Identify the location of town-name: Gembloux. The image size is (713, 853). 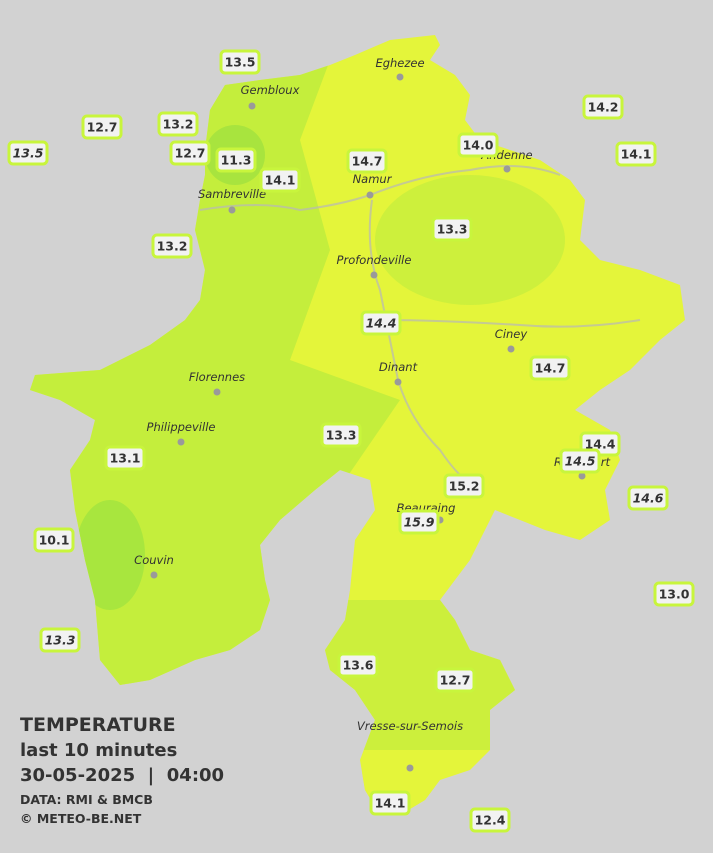
(270, 90).